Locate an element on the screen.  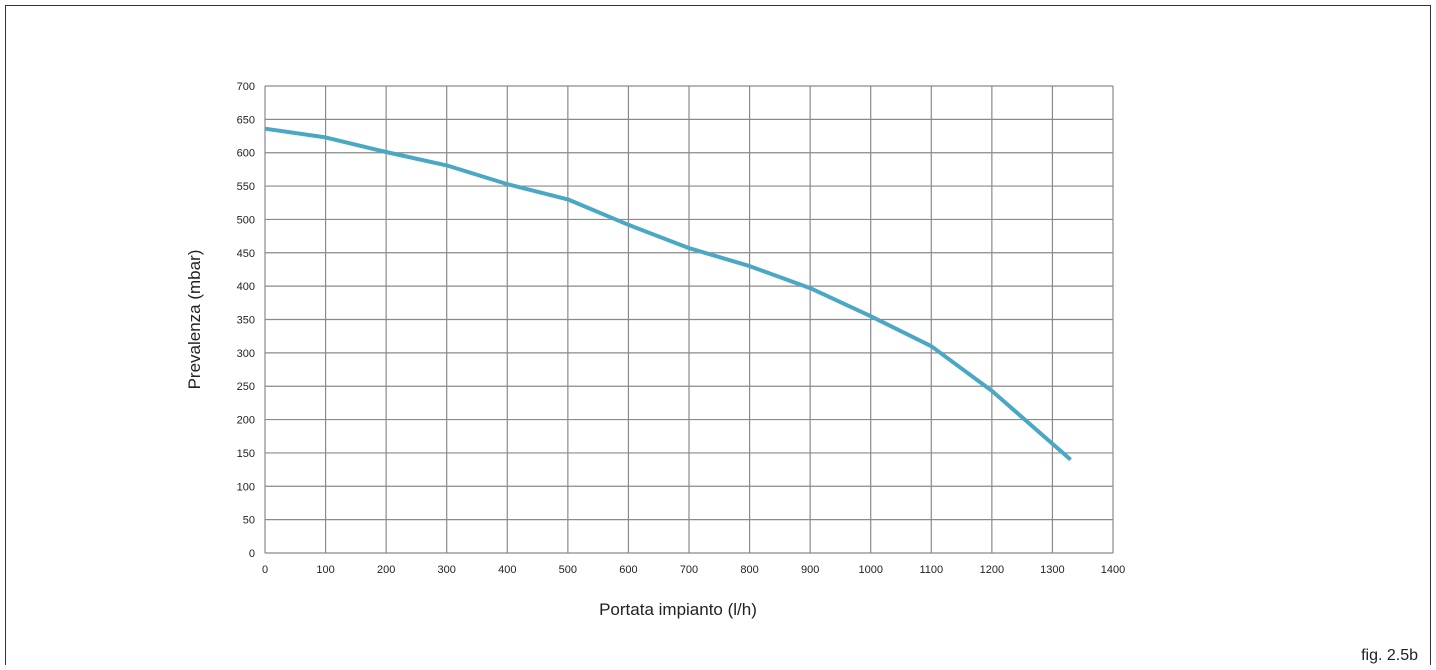
x-tick-label: 0 is located at coordinates (265, 570).